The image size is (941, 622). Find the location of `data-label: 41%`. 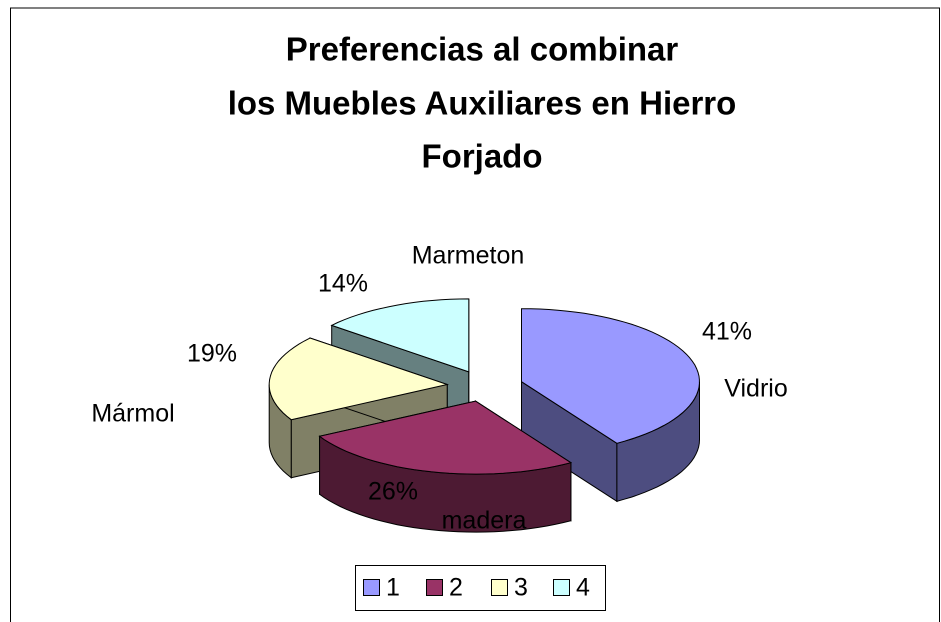

data-label: 41% is located at coordinates (727, 332).